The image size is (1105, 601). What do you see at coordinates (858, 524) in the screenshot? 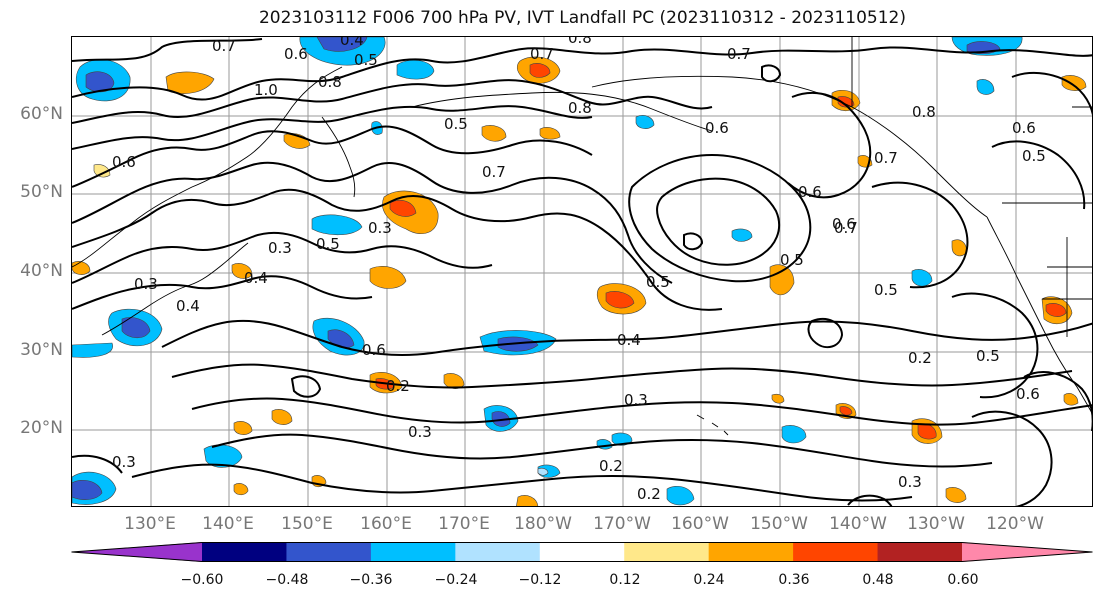
I see `lon-label: 140°W` at bounding box center [858, 524].